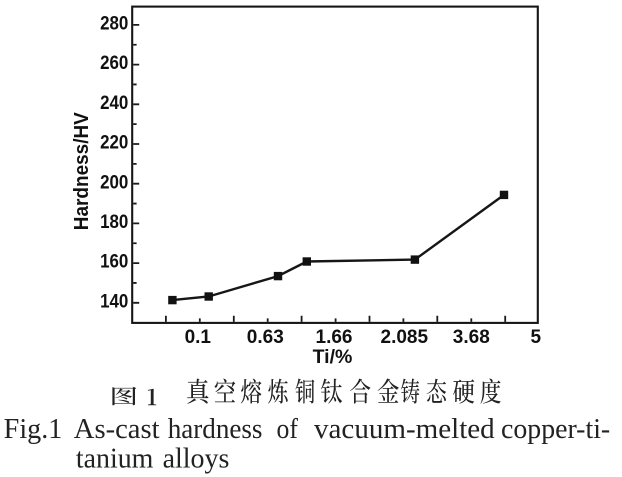  Describe the element at coordinates (555, 429) in the screenshot. I see `svg-text: copper-ti-` at that location.